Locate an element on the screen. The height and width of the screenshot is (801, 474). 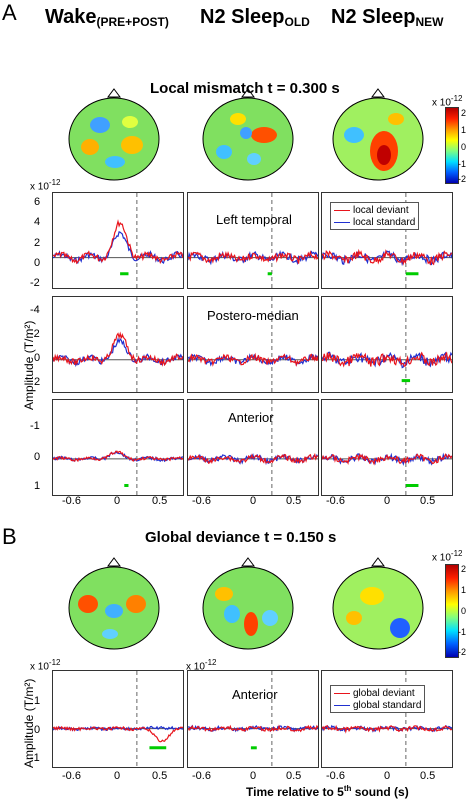
plot-a-r3-c2 is located at coordinates (253, 447).